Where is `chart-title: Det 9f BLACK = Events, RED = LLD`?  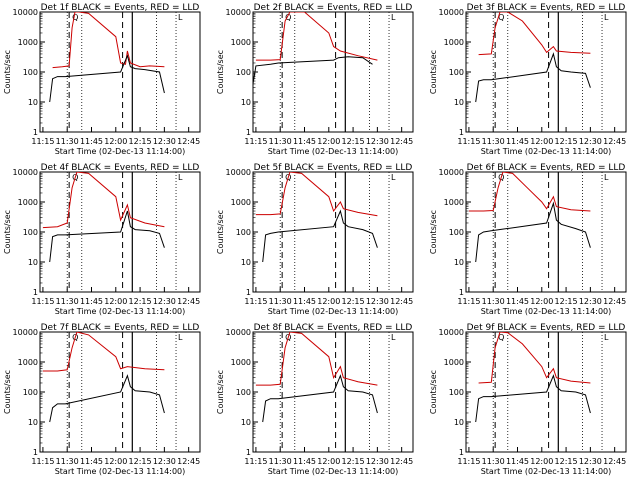 chart-title: Det 9f BLACK = Events, RED = LLD is located at coordinates (546, 328).